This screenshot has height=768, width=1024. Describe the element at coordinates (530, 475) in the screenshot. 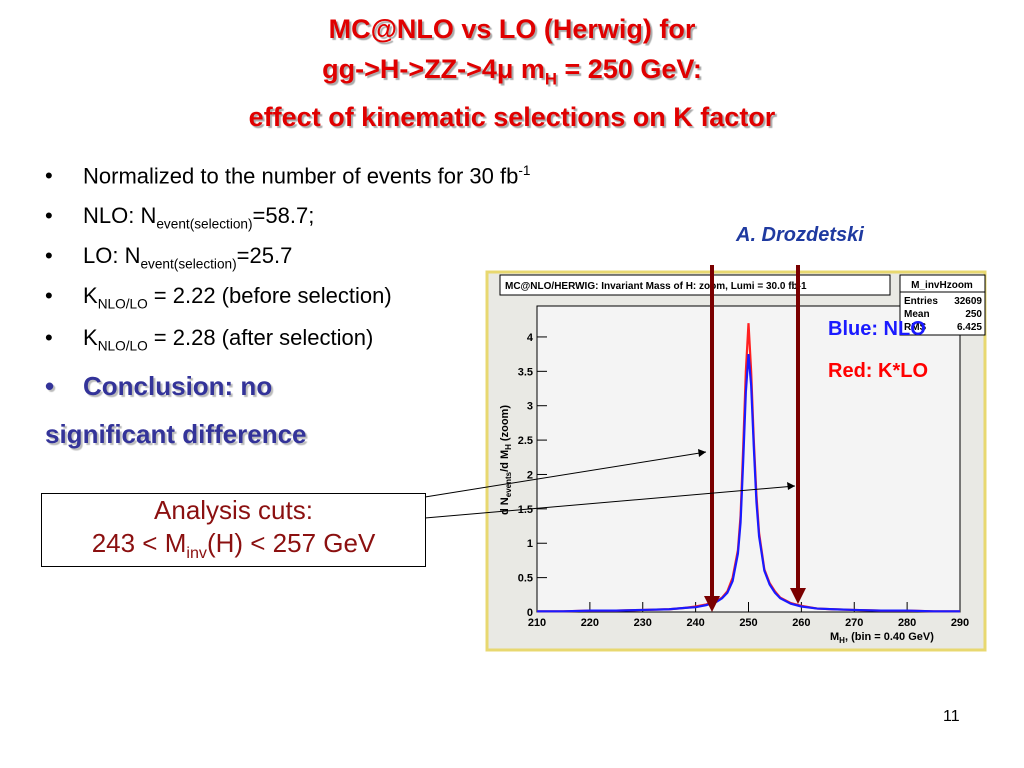

I see `y-tick-label: 2` at that location.